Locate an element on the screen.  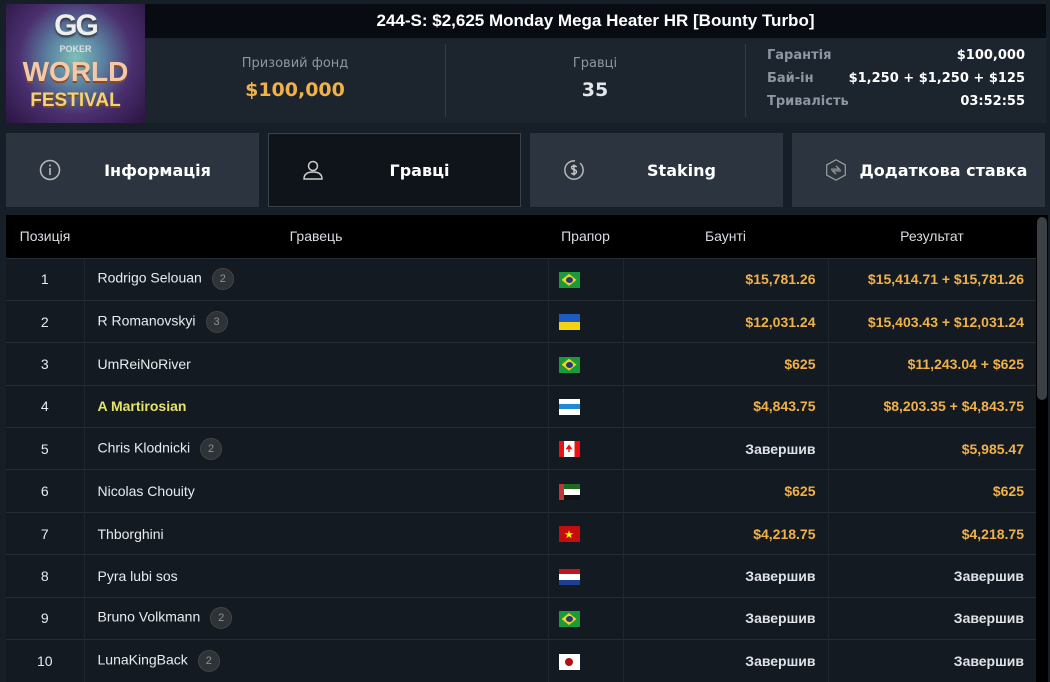
logo-poker: POKER is located at coordinates (75, 49).